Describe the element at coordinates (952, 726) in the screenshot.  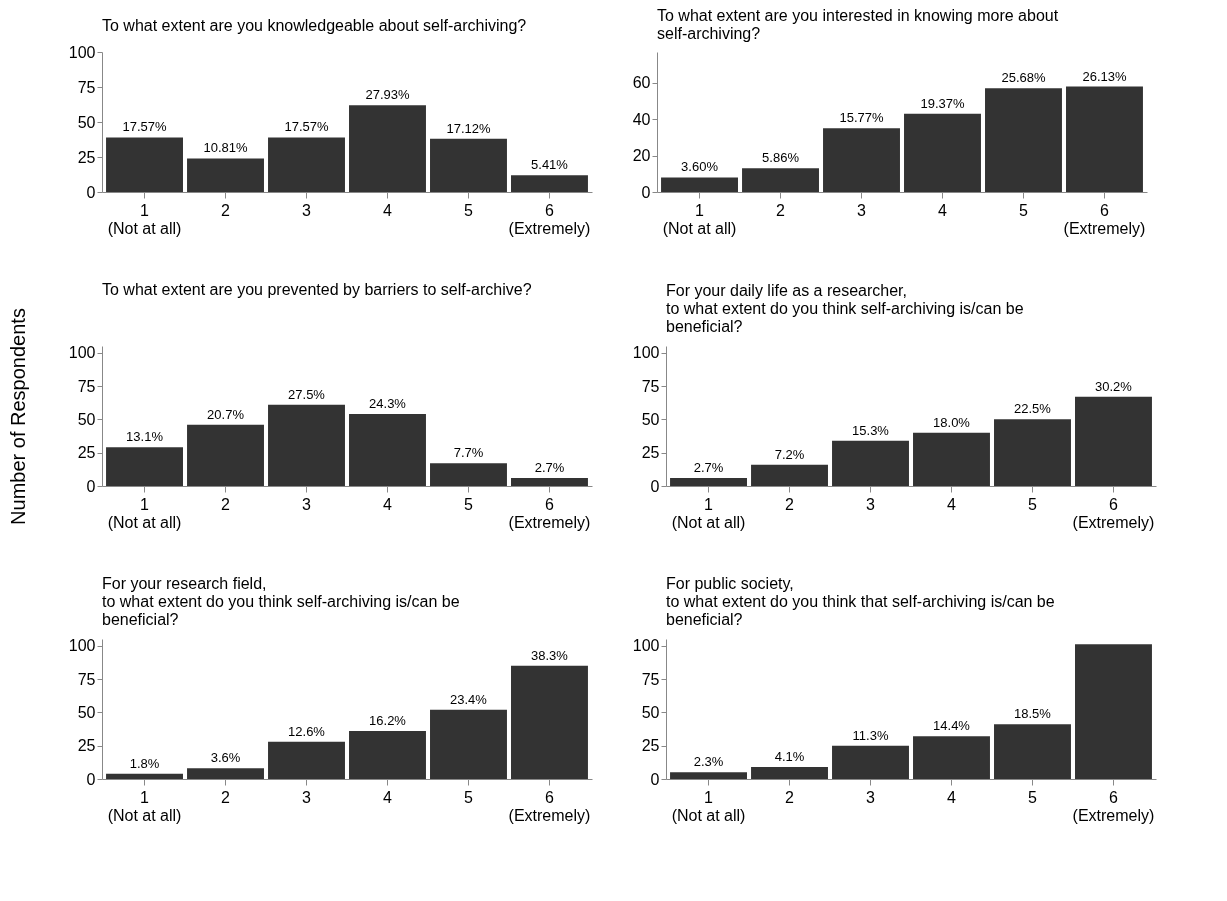
I see `annotation: 14.4%` at that location.